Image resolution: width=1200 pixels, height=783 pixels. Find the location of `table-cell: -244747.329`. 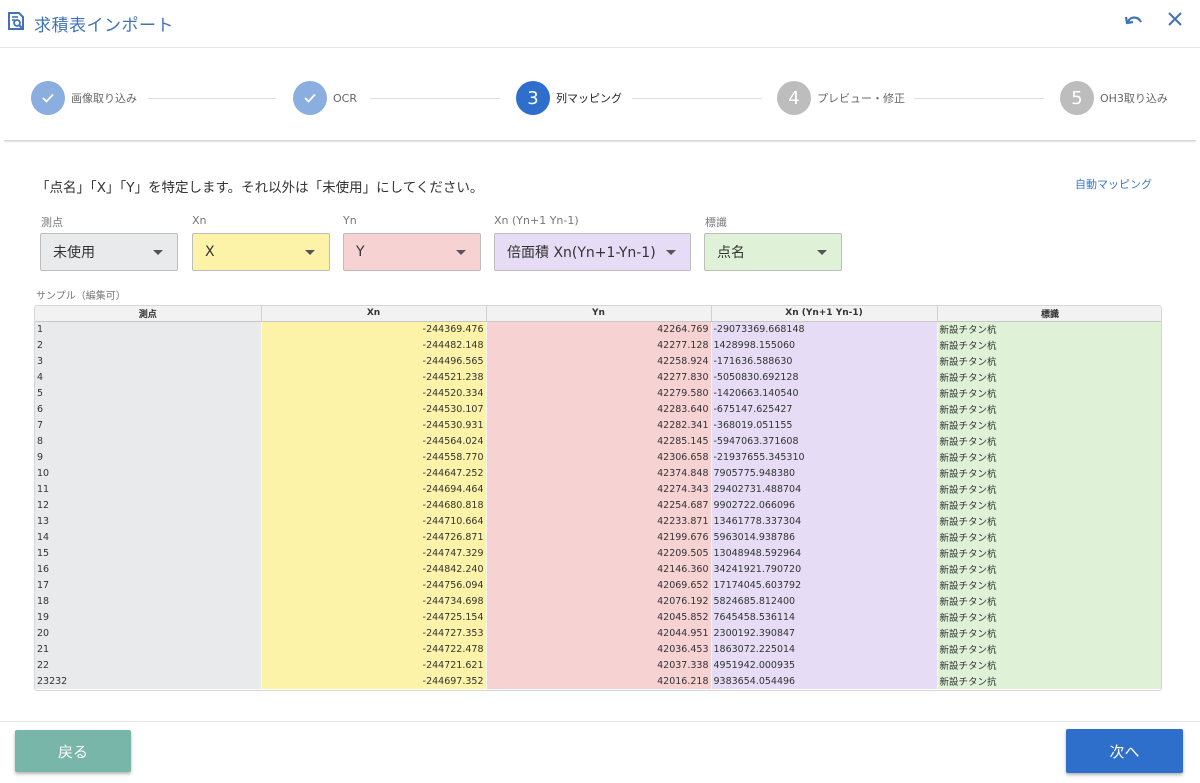

table-cell: -244747.329 is located at coordinates (374, 553).